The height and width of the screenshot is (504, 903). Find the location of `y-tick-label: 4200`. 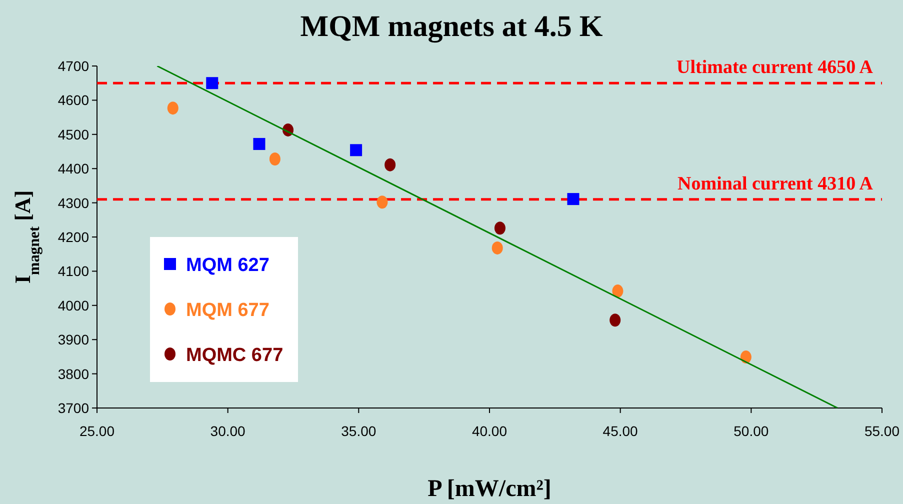

y-tick-label: 4200 is located at coordinates (74, 237).